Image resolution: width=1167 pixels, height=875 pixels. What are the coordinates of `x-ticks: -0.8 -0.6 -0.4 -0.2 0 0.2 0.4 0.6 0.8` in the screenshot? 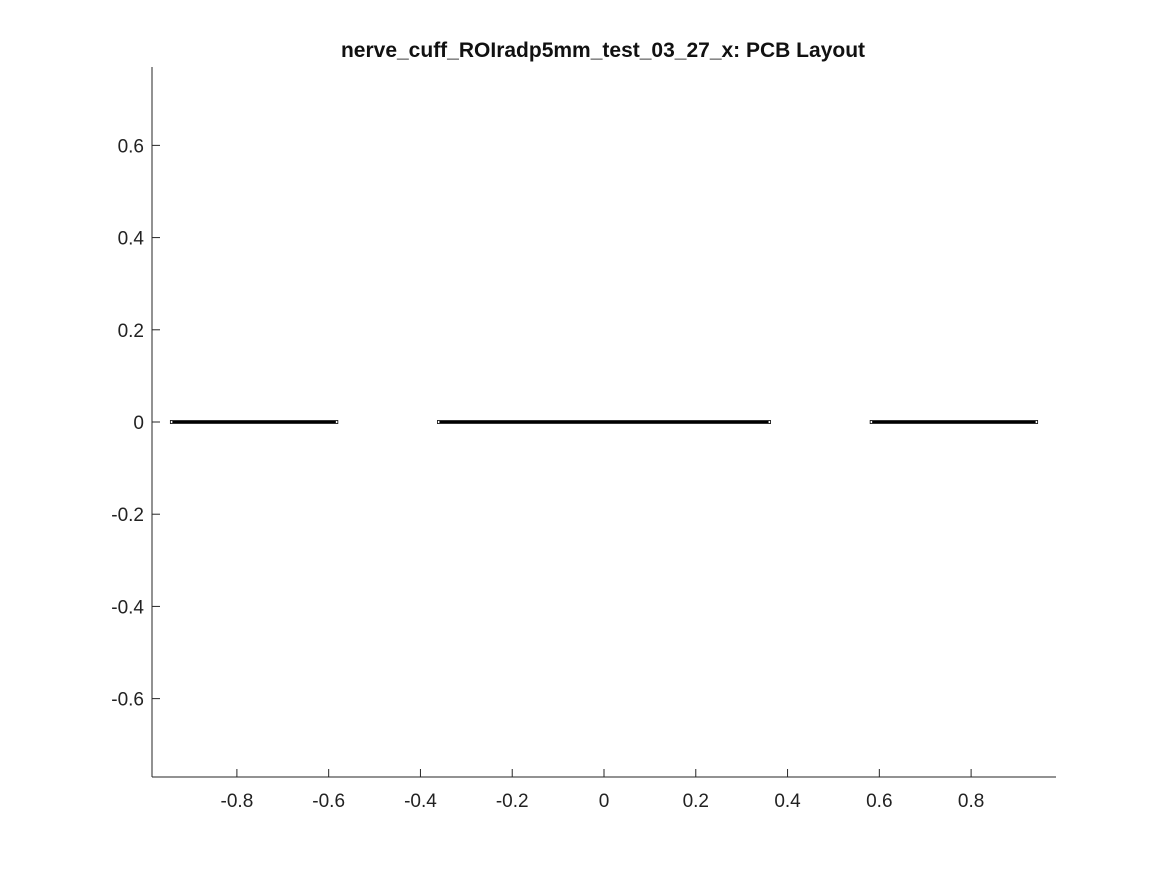 It's located at (602, 790).